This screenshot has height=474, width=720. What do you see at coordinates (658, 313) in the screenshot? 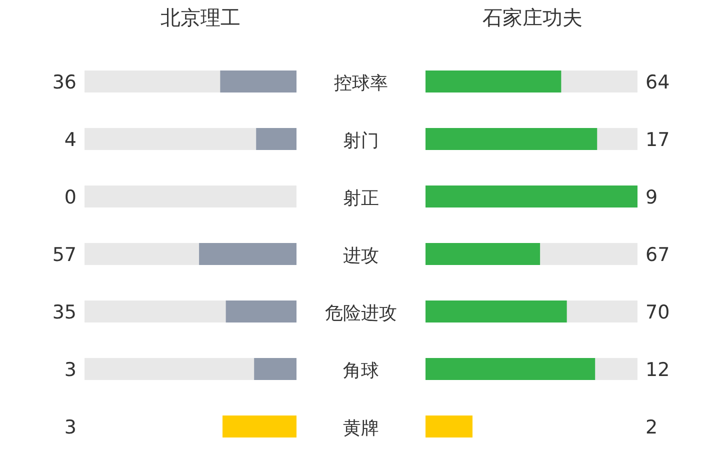
I see `data-label: 70` at bounding box center [658, 313].